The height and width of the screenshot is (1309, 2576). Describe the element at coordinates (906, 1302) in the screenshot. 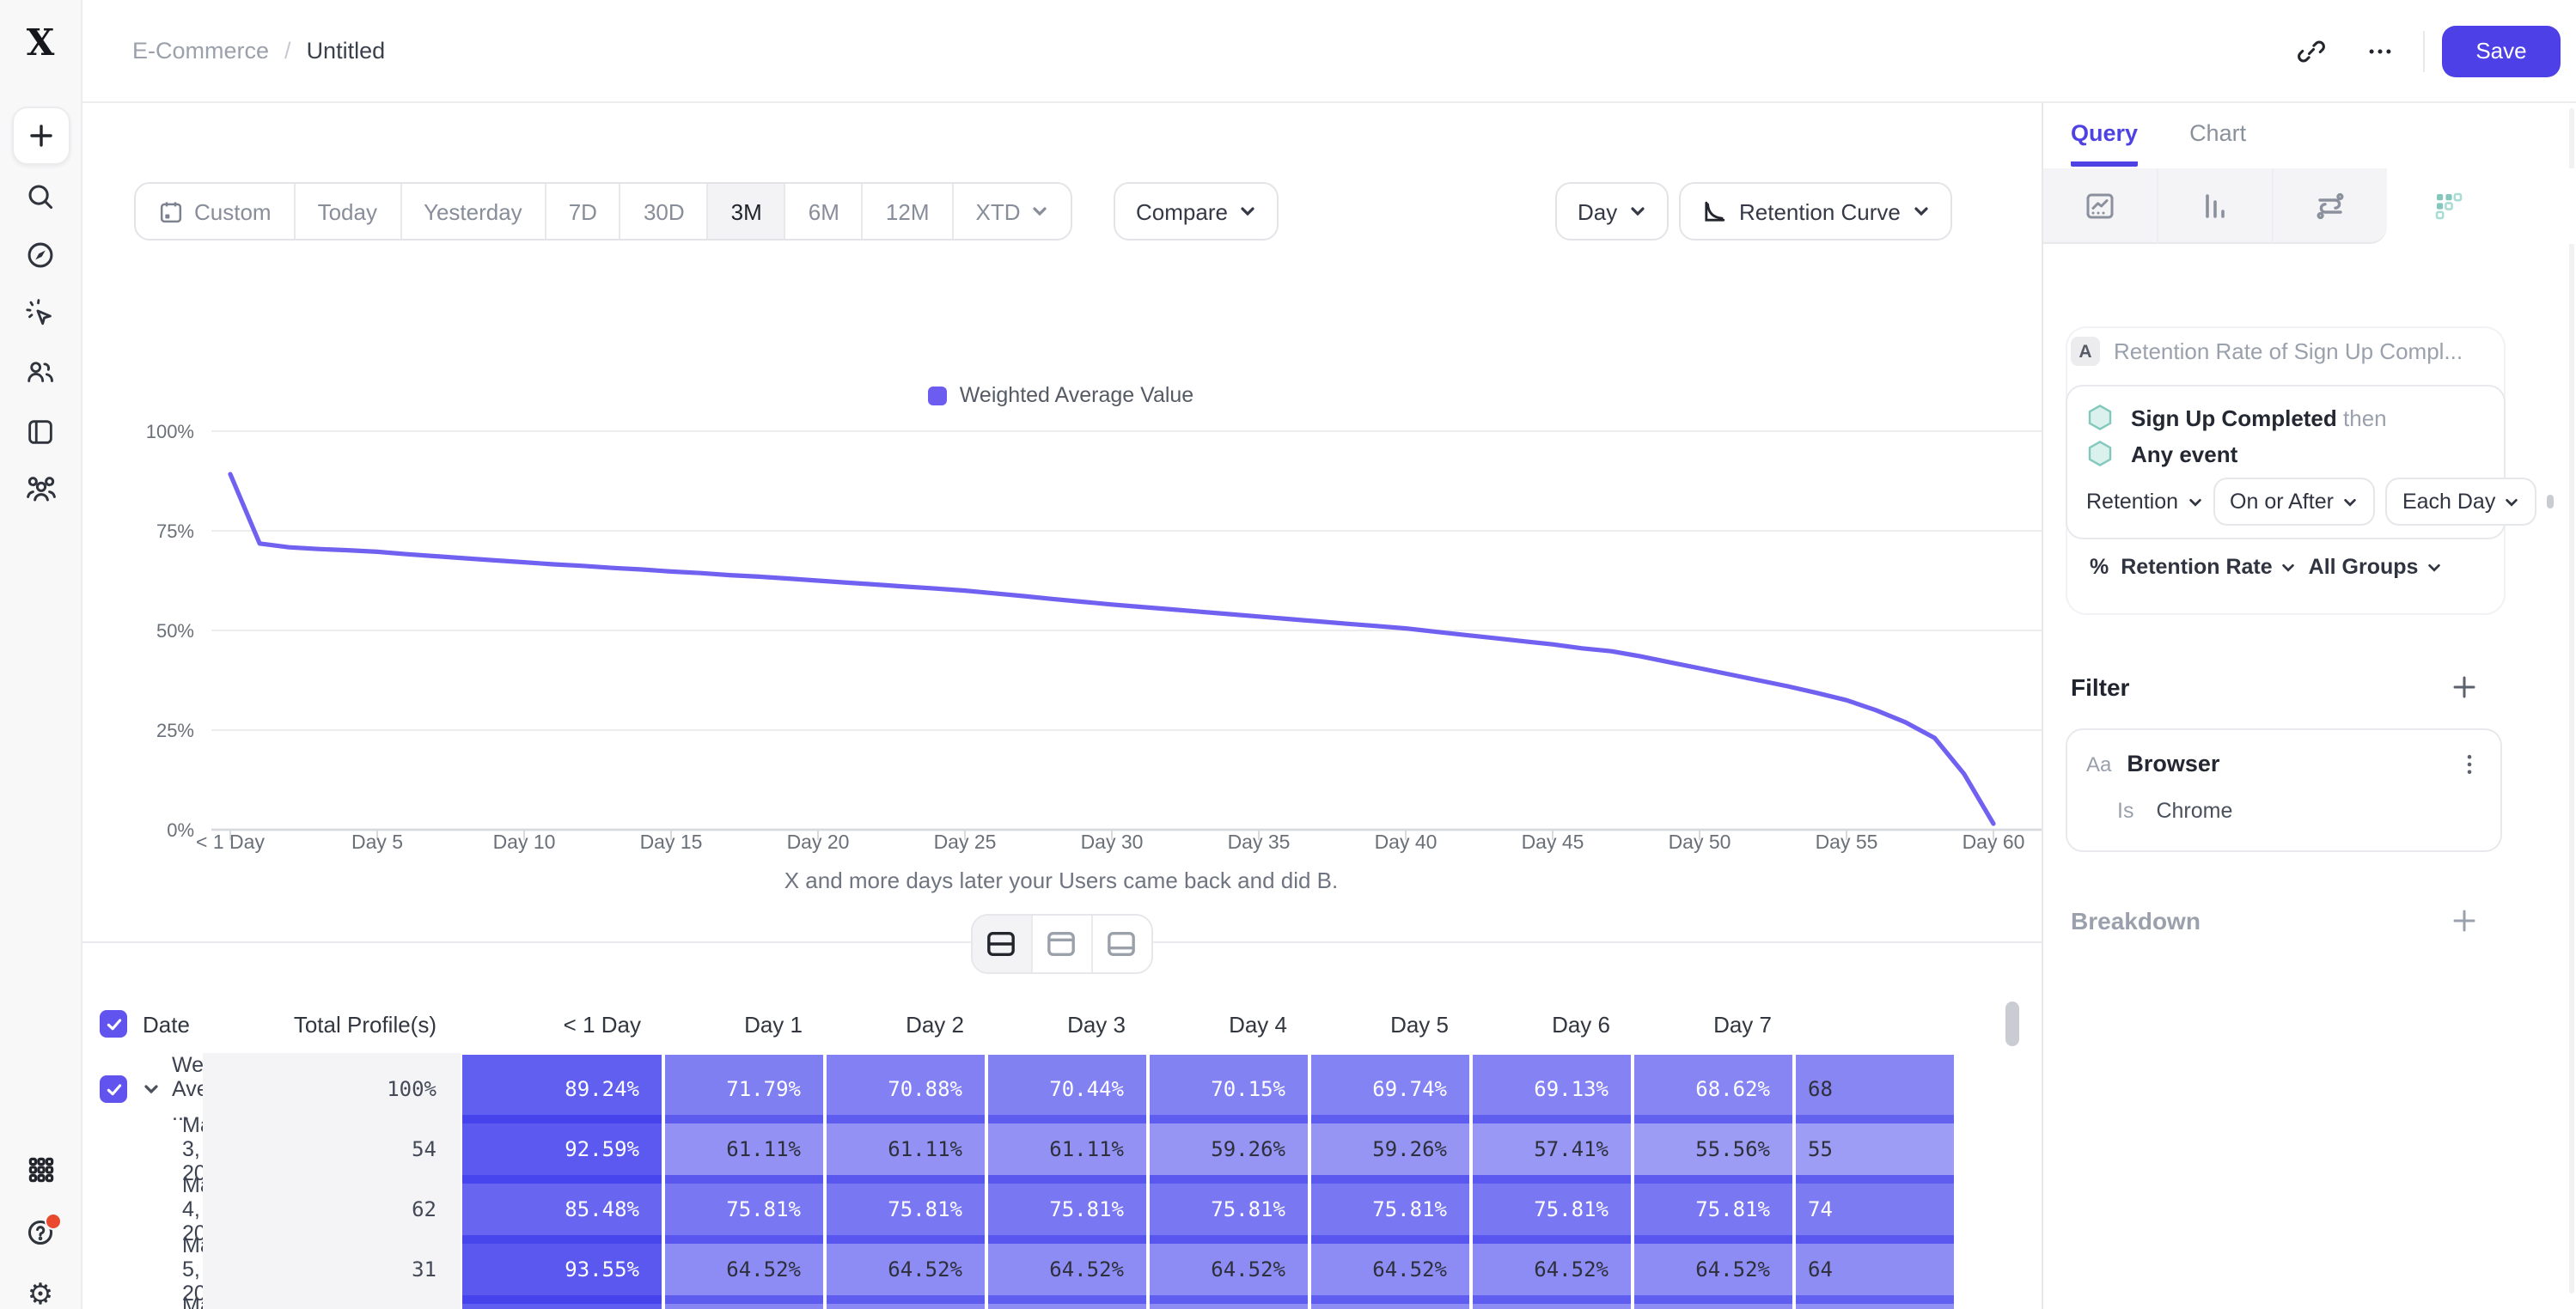

I see `retention-cell: 65.96%` at that location.